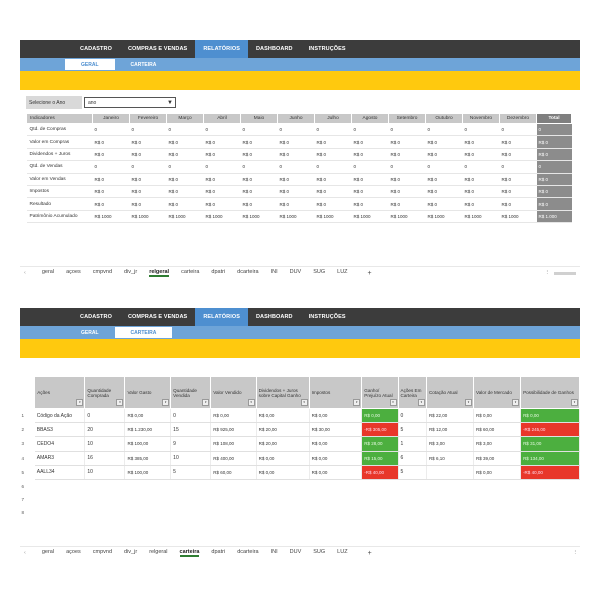  I want to click on total-cell: 0, so click(554, 130).